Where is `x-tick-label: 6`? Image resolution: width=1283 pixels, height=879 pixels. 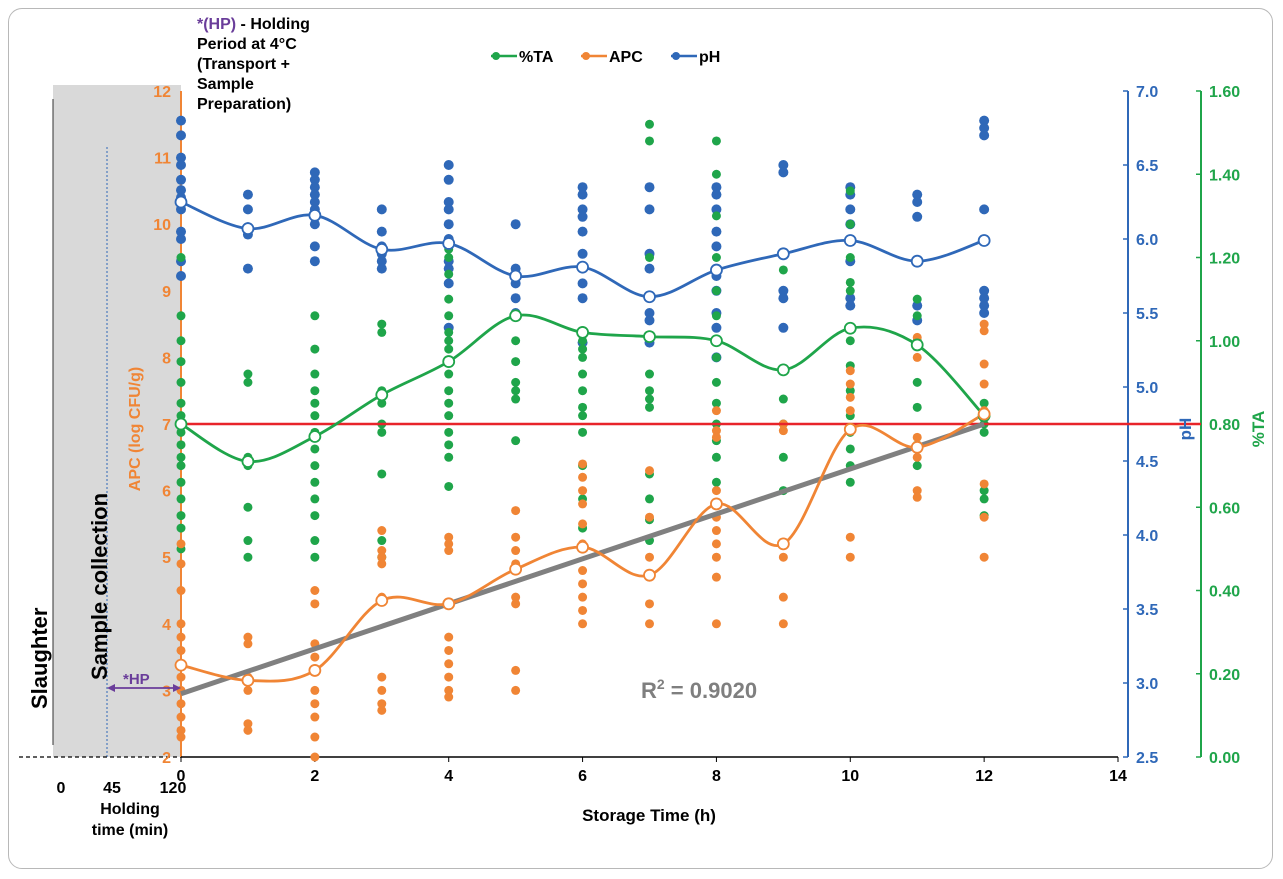
x-tick-label: 6 is located at coordinates (582, 776).